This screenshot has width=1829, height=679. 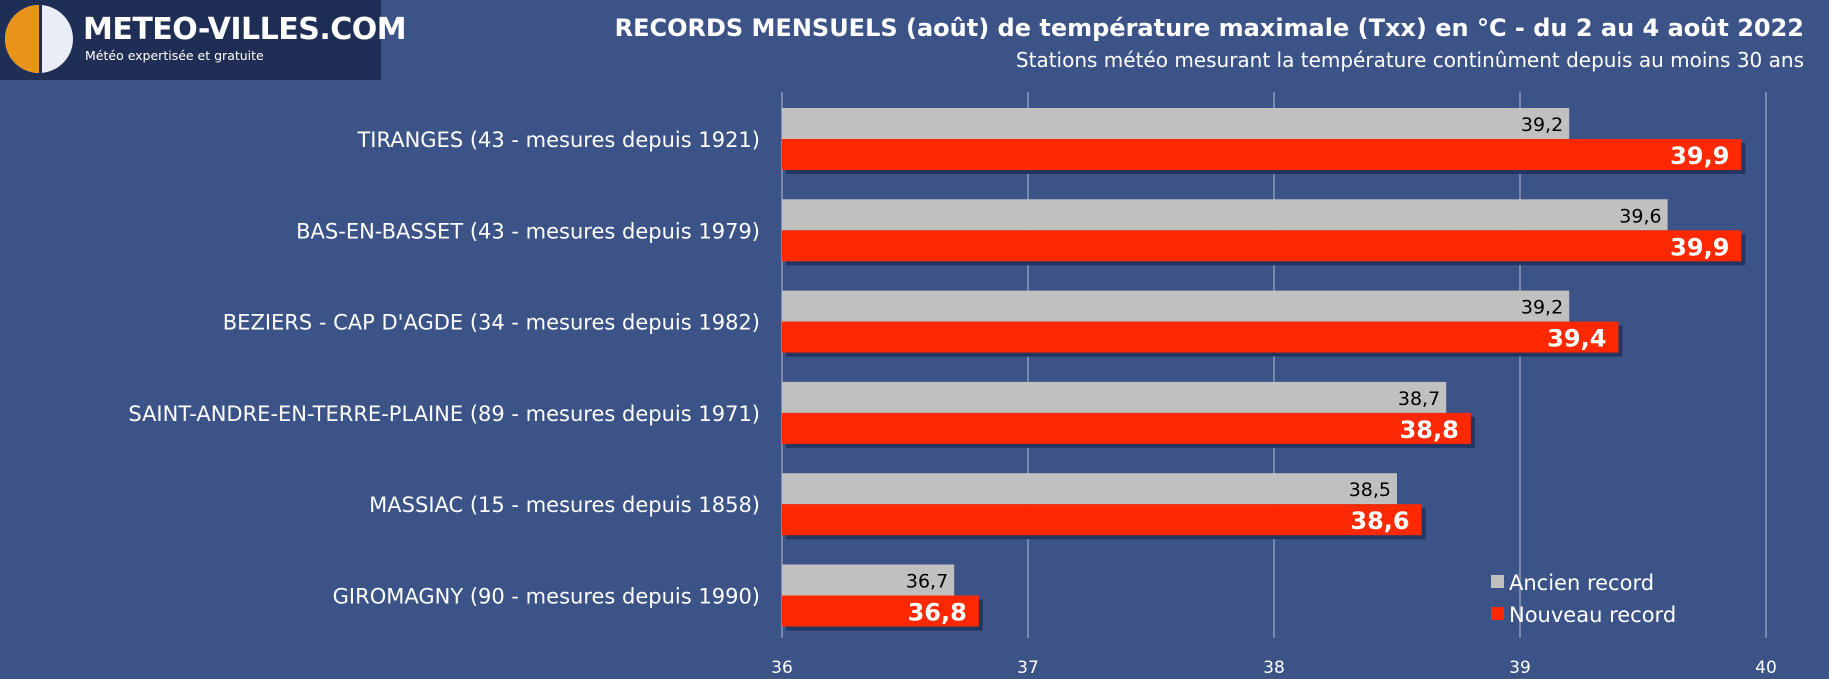 I want to click on category-label: MASSIAC (15 - mesures depuis 1858), so click(x=564, y=505).